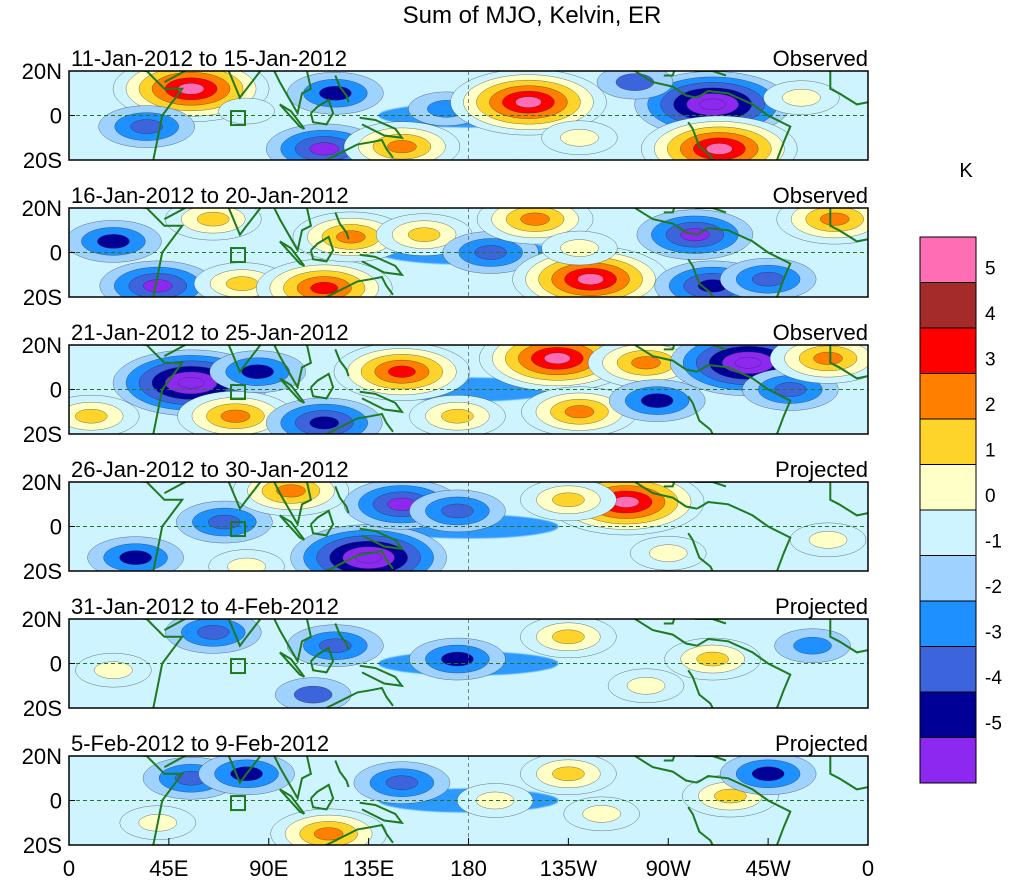  Describe the element at coordinates (990, 405) in the screenshot. I see `colorbar-label: 2` at that location.